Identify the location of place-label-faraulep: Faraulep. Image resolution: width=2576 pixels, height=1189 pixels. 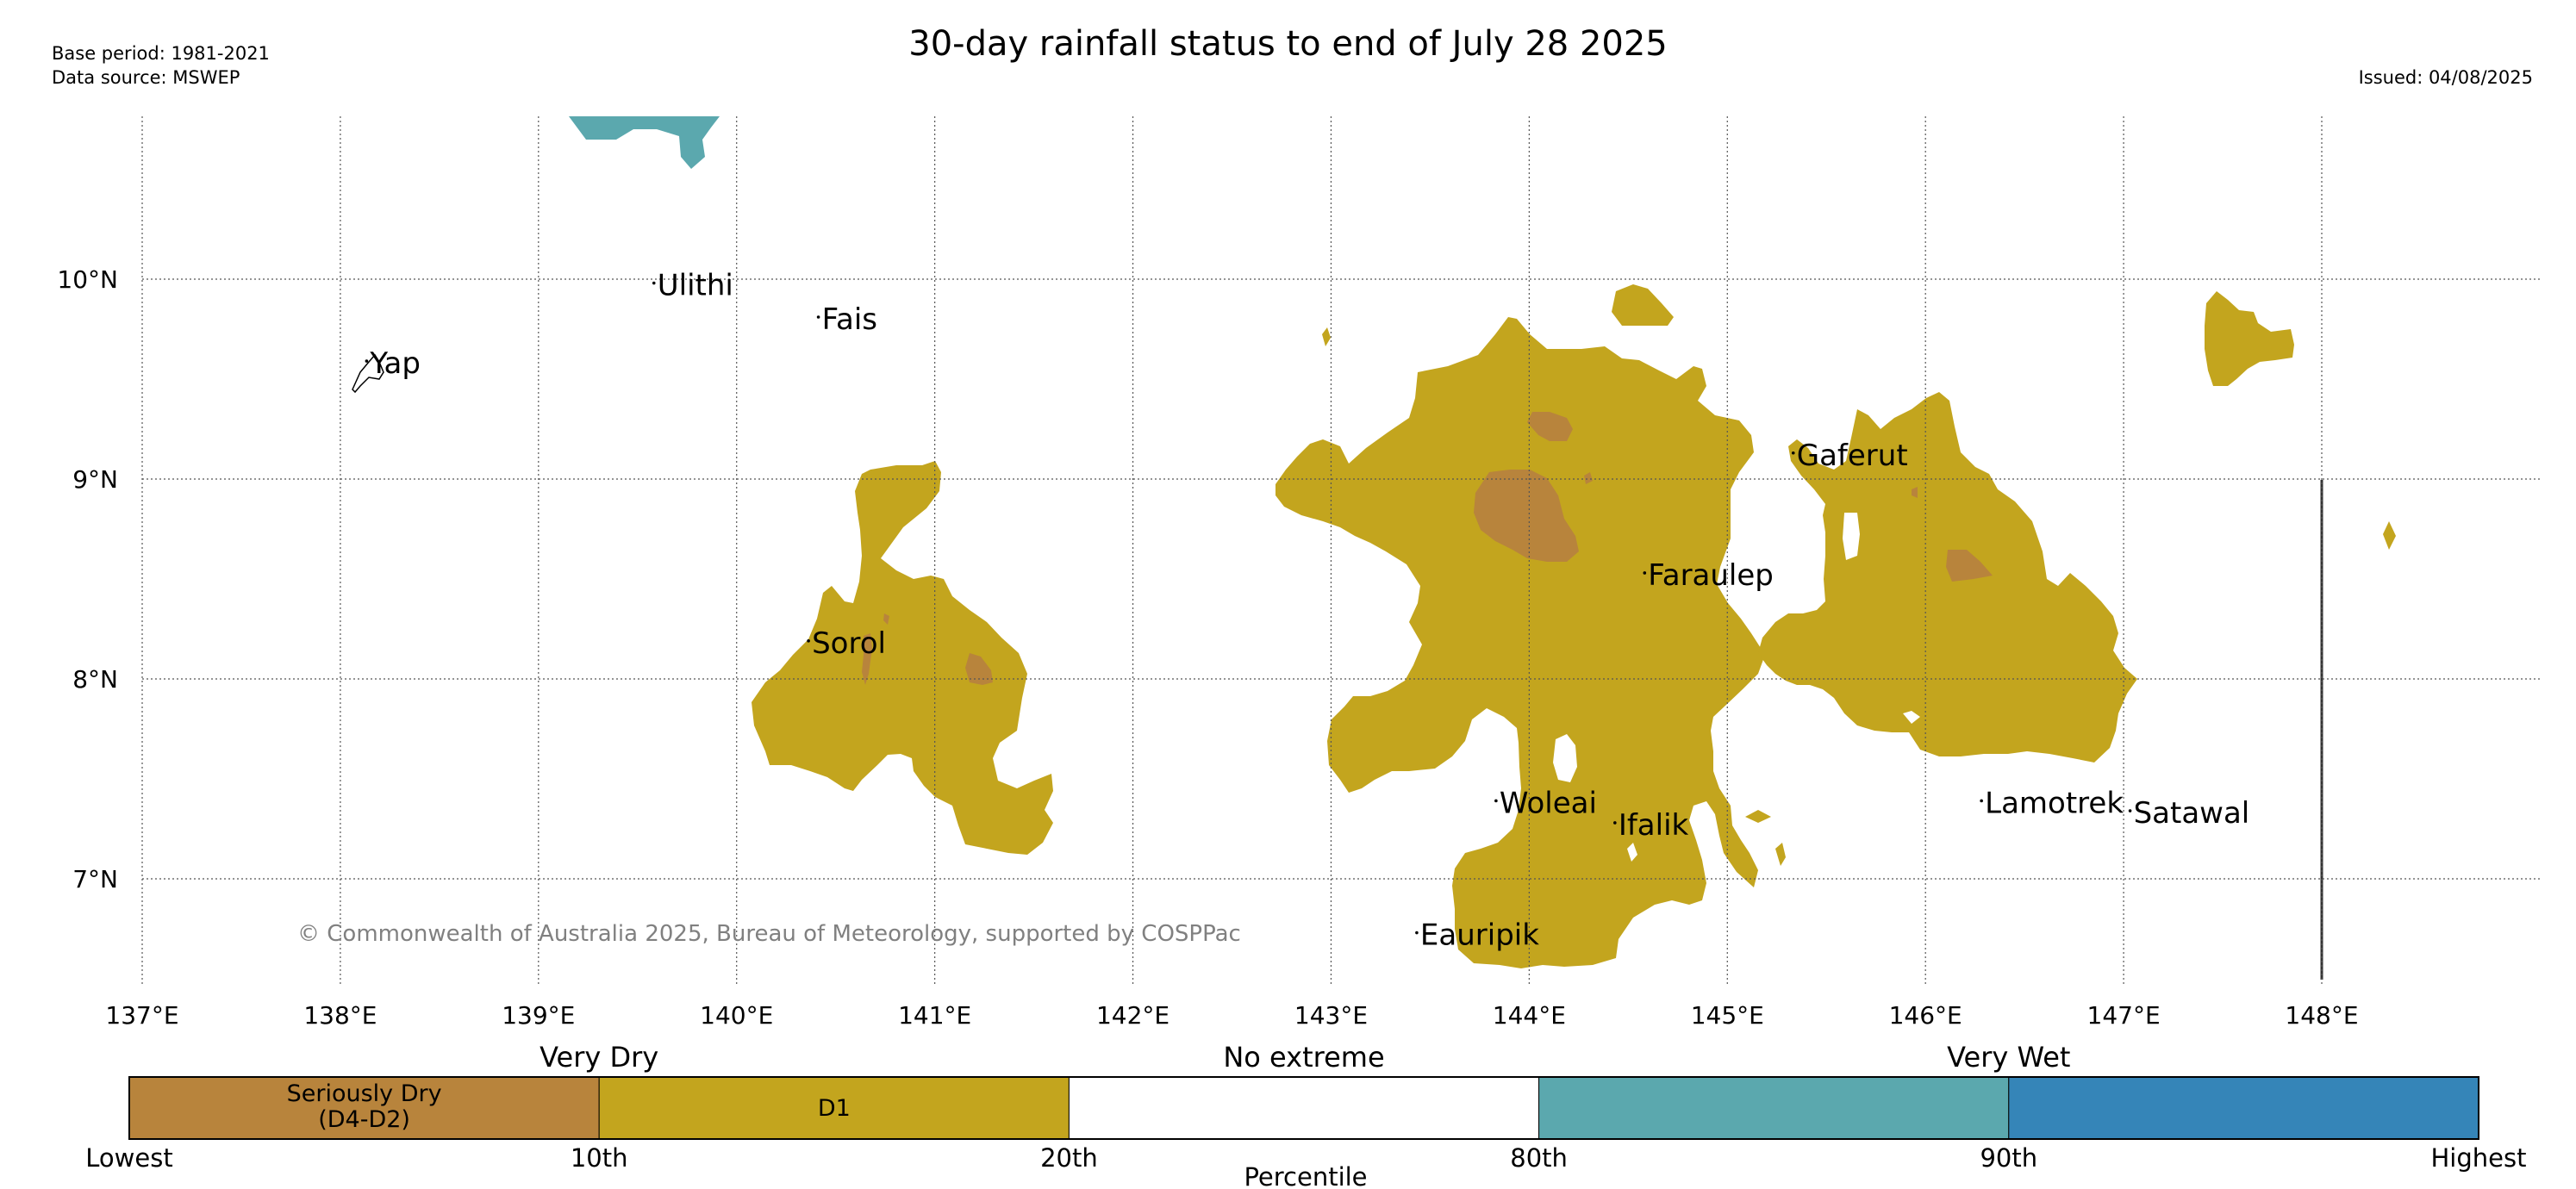
(1711, 576).